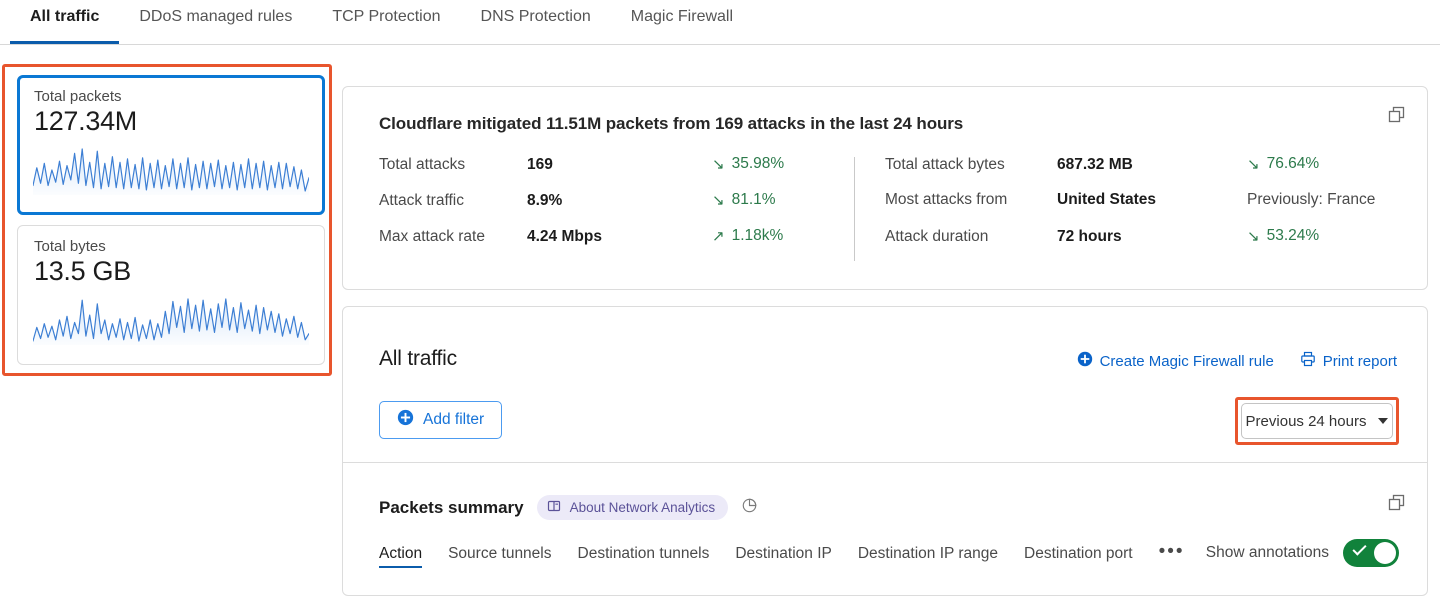 Image resolution: width=1440 pixels, height=602 pixels. What do you see at coordinates (500, 553) in the screenshot?
I see `summary-tab-source-tunnels: Source tunnels` at bounding box center [500, 553].